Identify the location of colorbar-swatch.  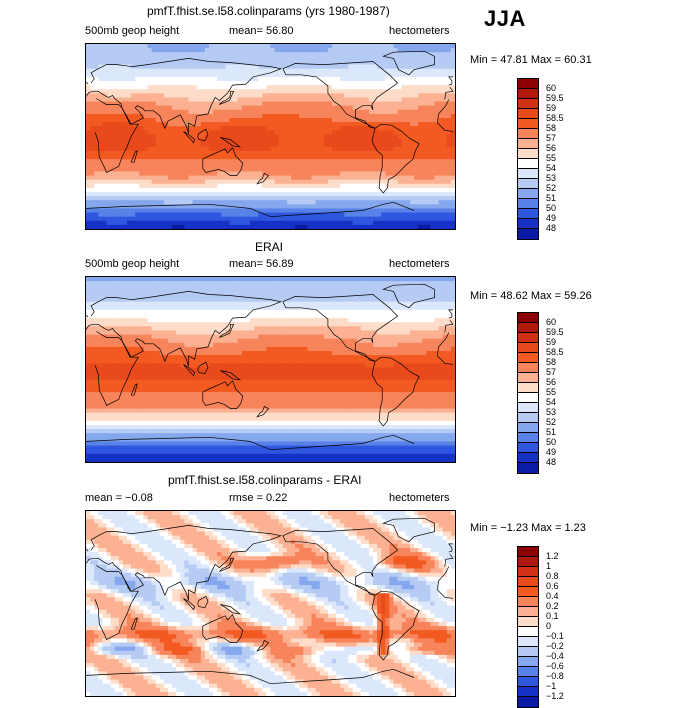
(528, 214).